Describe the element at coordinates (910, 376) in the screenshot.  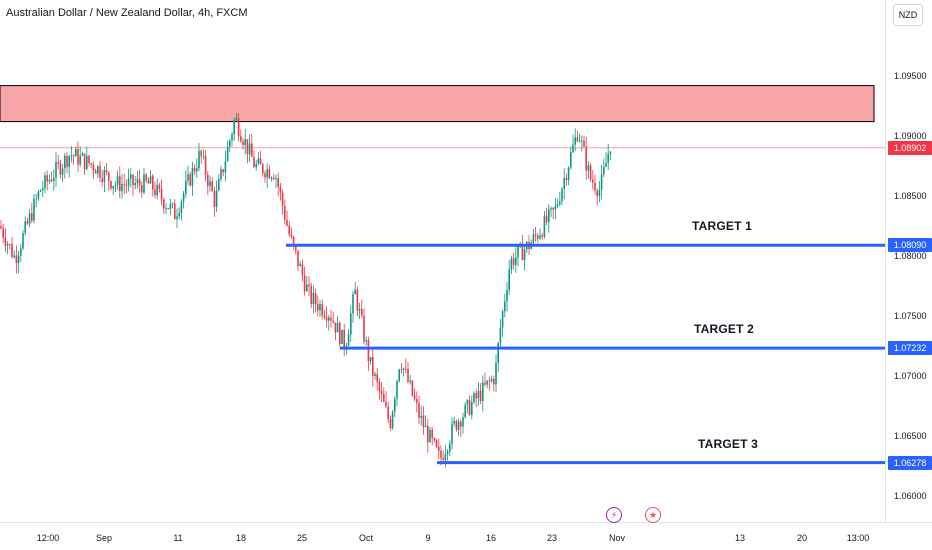
I see `y-tick: 1.07000` at that location.